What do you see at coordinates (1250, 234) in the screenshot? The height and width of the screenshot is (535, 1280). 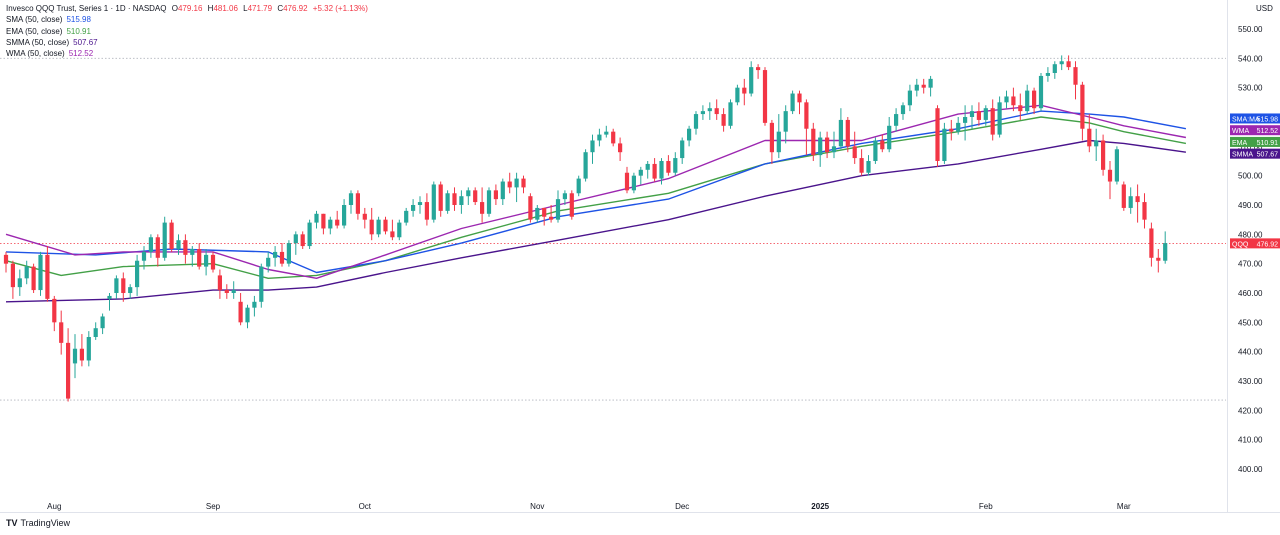 I see `y-tick-label: 480.00` at bounding box center [1250, 234].